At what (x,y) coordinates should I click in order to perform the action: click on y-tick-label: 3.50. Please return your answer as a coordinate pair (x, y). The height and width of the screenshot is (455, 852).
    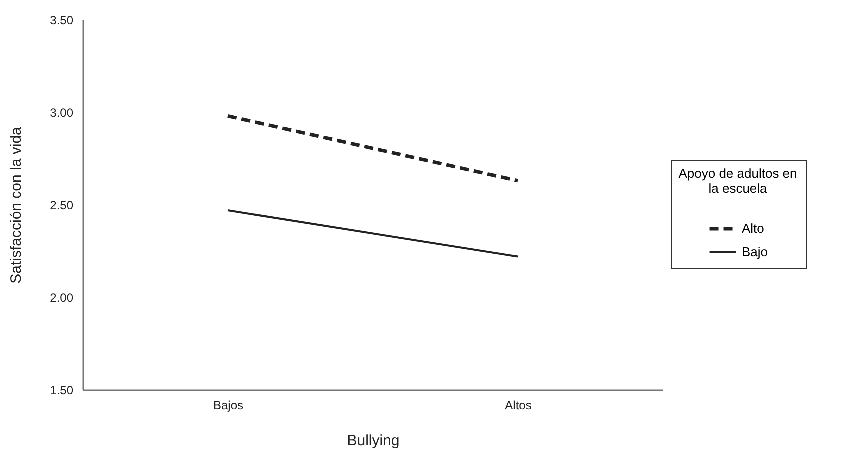
    Looking at the image, I should click on (62, 21).